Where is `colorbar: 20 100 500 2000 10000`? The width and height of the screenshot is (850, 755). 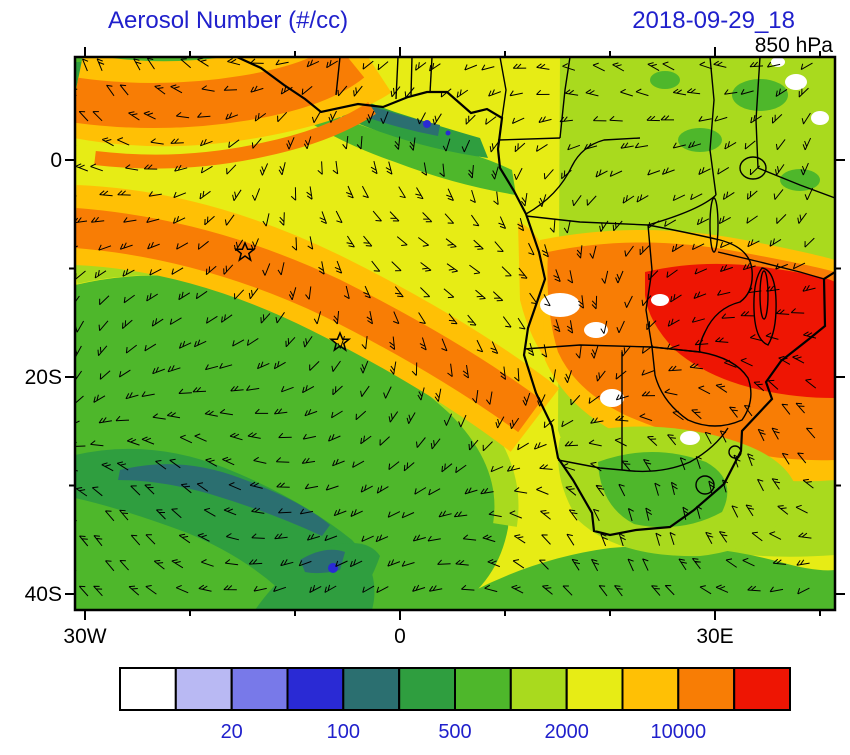
colorbar: 20 100 500 2000 10000 is located at coordinates (455, 705).